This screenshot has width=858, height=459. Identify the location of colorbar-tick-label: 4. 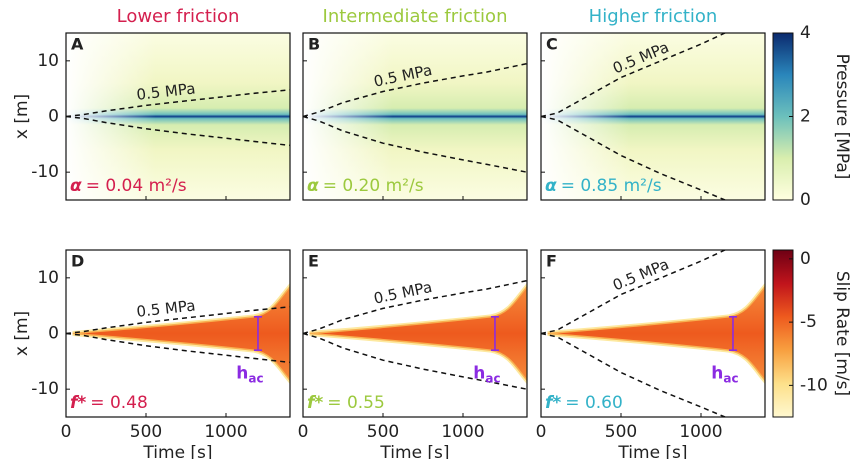
(805, 33).